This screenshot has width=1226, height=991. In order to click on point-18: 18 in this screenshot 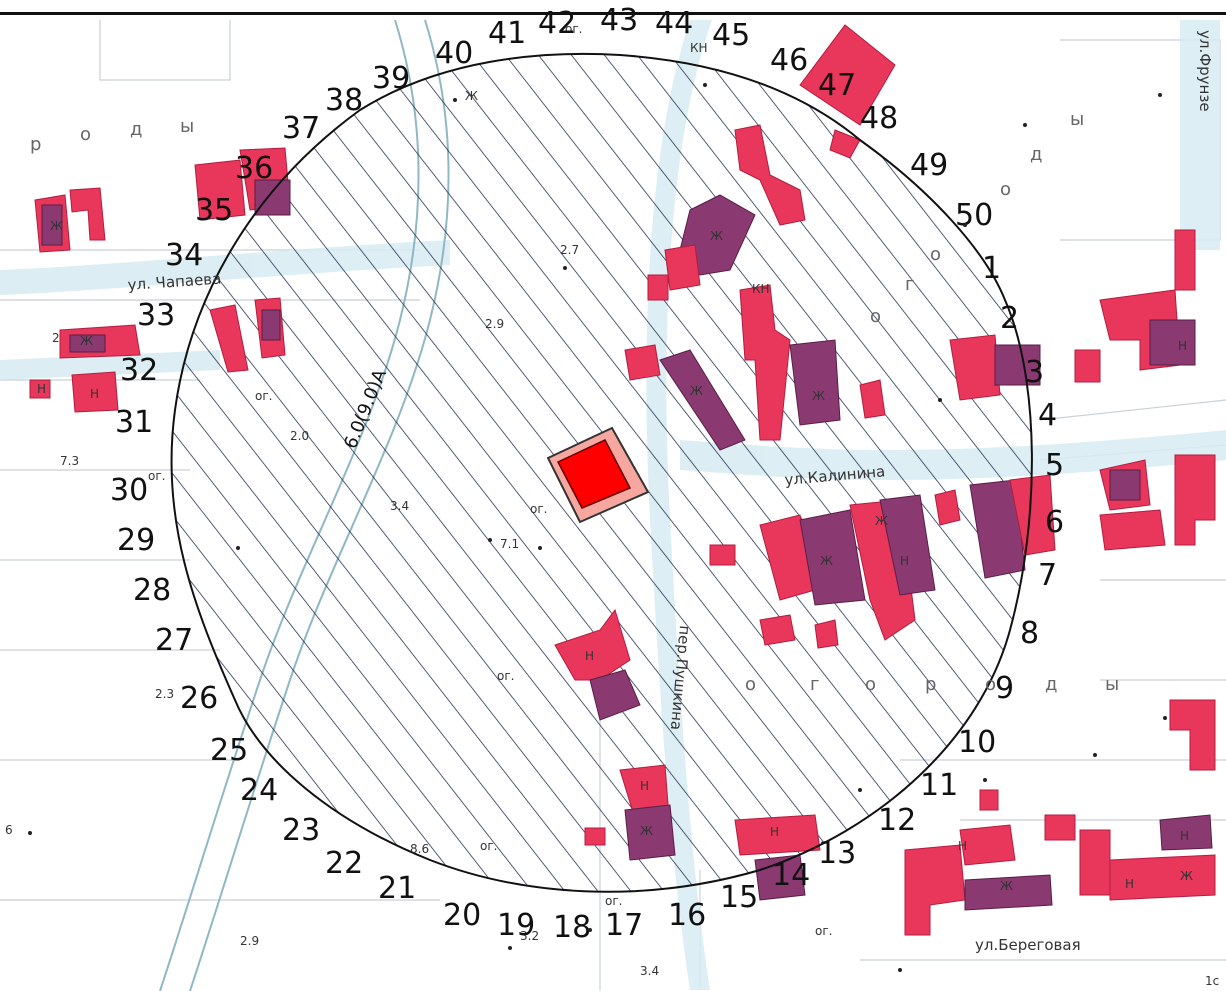, I will do `click(572, 927)`.